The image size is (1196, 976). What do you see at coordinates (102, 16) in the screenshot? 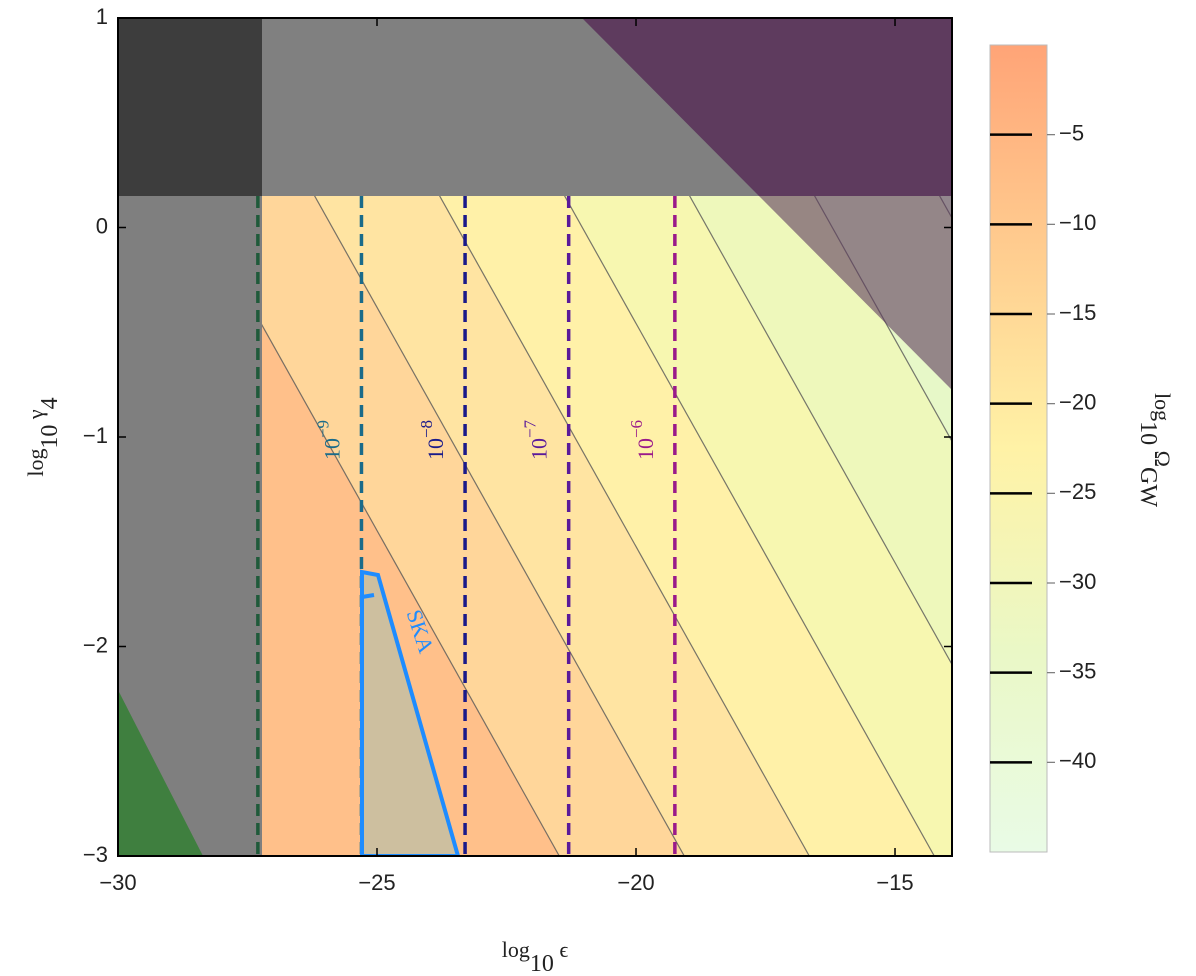
I see `y-tick-label: 1` at bounding box center [102, 16].